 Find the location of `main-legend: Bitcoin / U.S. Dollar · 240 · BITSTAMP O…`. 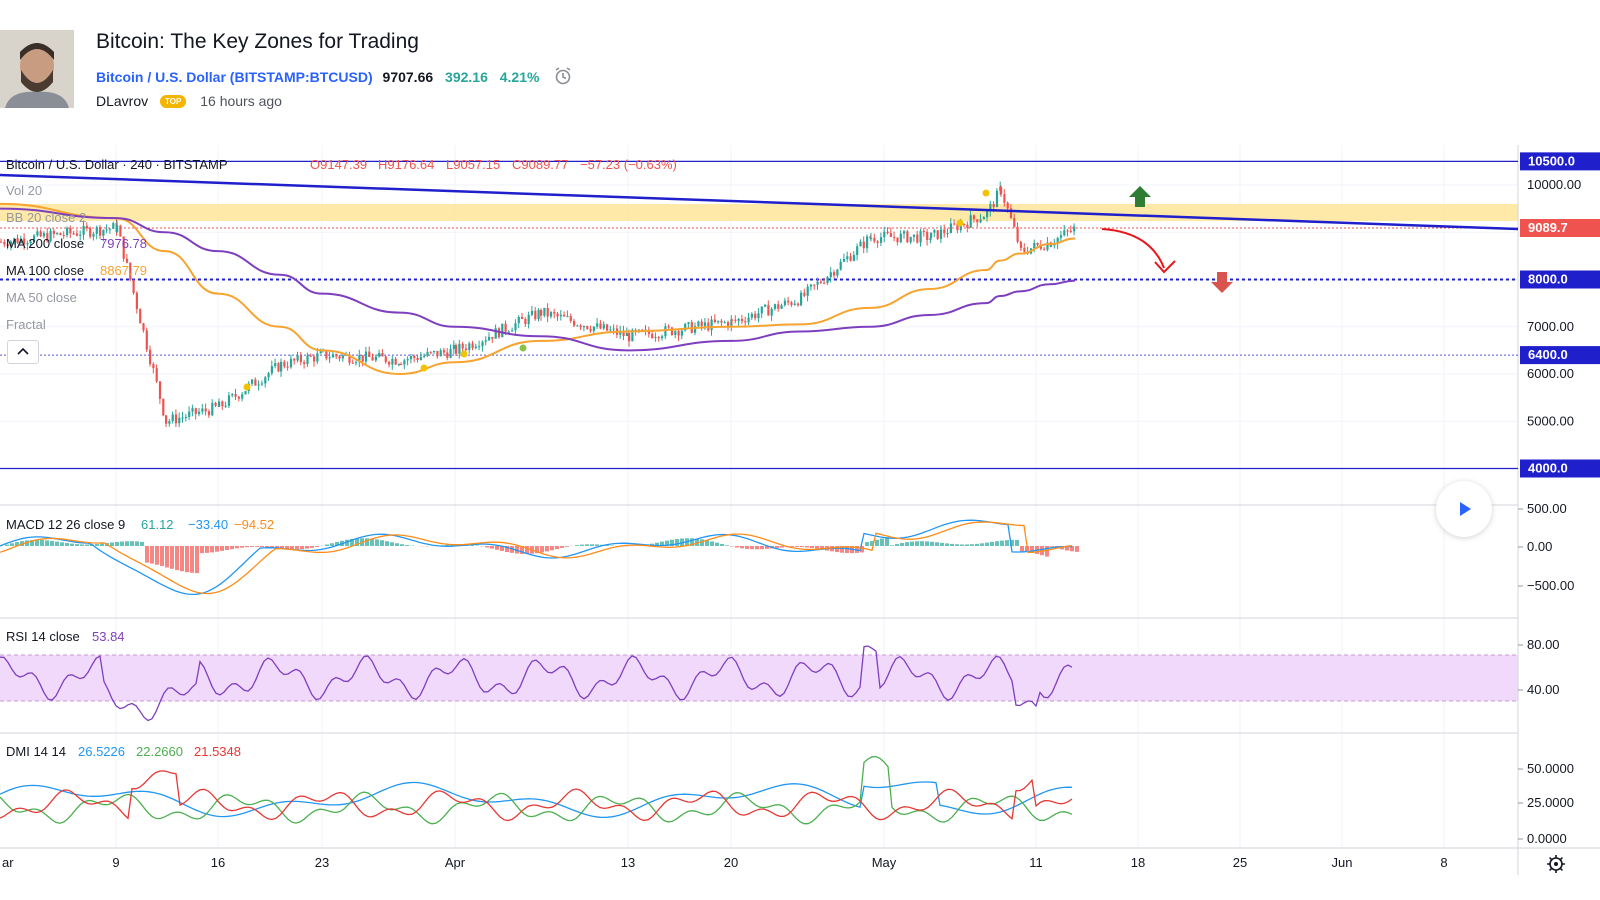

main-legend: Bitcoin / U.S. Dollar · 240 · BITSTAMP O… is located at coordinates (341, 244).